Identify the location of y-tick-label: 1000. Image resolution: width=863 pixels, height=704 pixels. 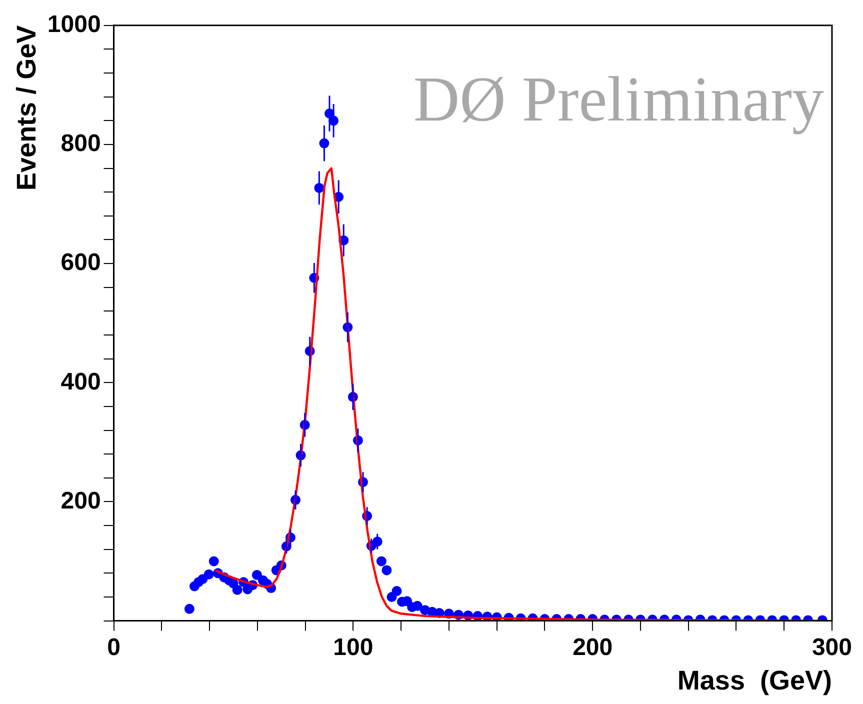
(74, 24).